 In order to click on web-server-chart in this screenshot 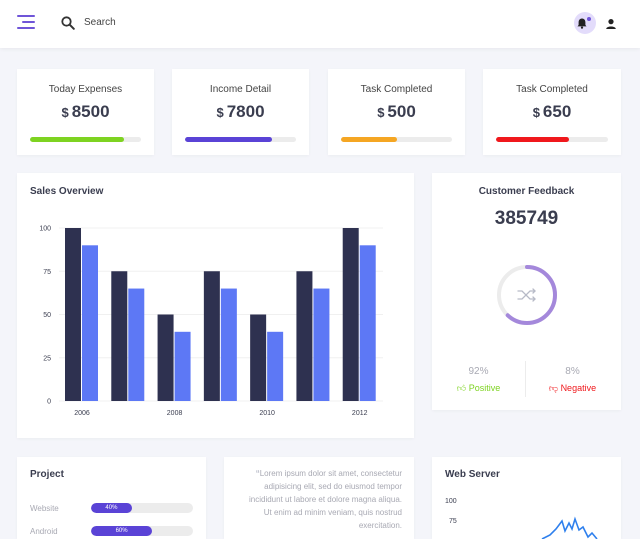, I will do `click(569, 527)`.